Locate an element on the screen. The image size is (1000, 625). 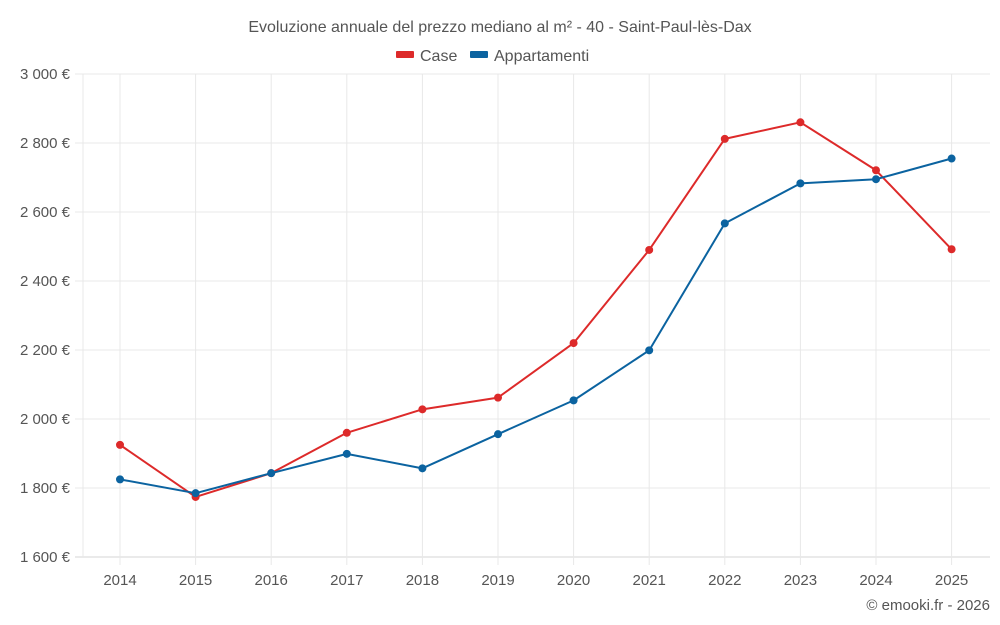
legend-item-appartamenti: Appartamenti is located at coordinates (529, 56).